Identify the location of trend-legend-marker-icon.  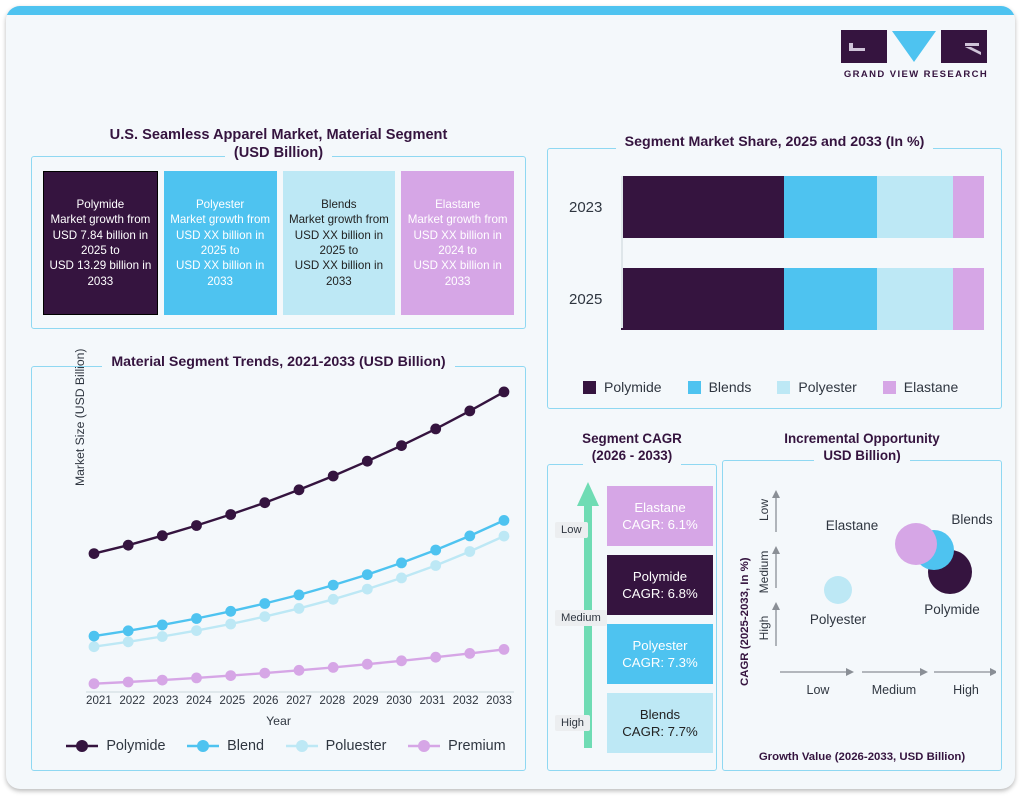
(82, 746).